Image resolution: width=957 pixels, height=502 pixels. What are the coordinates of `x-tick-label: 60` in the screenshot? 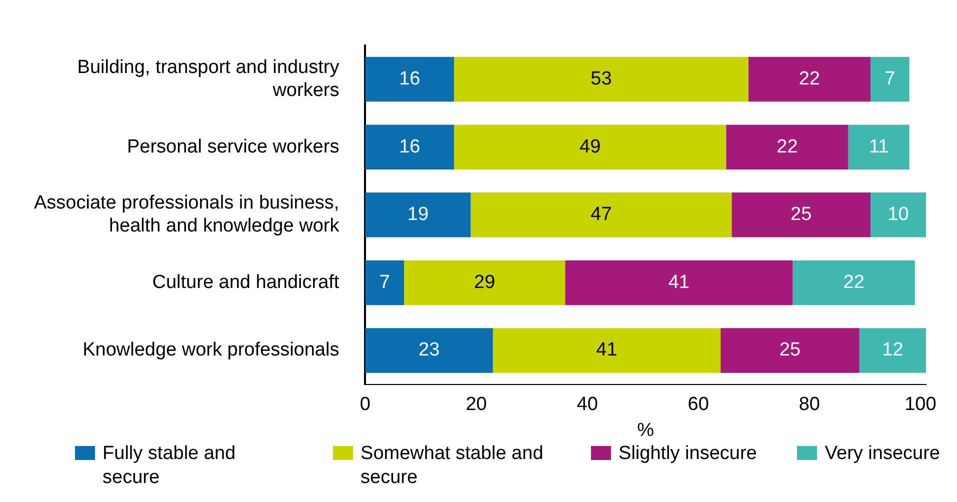 It's located at (698, 405).